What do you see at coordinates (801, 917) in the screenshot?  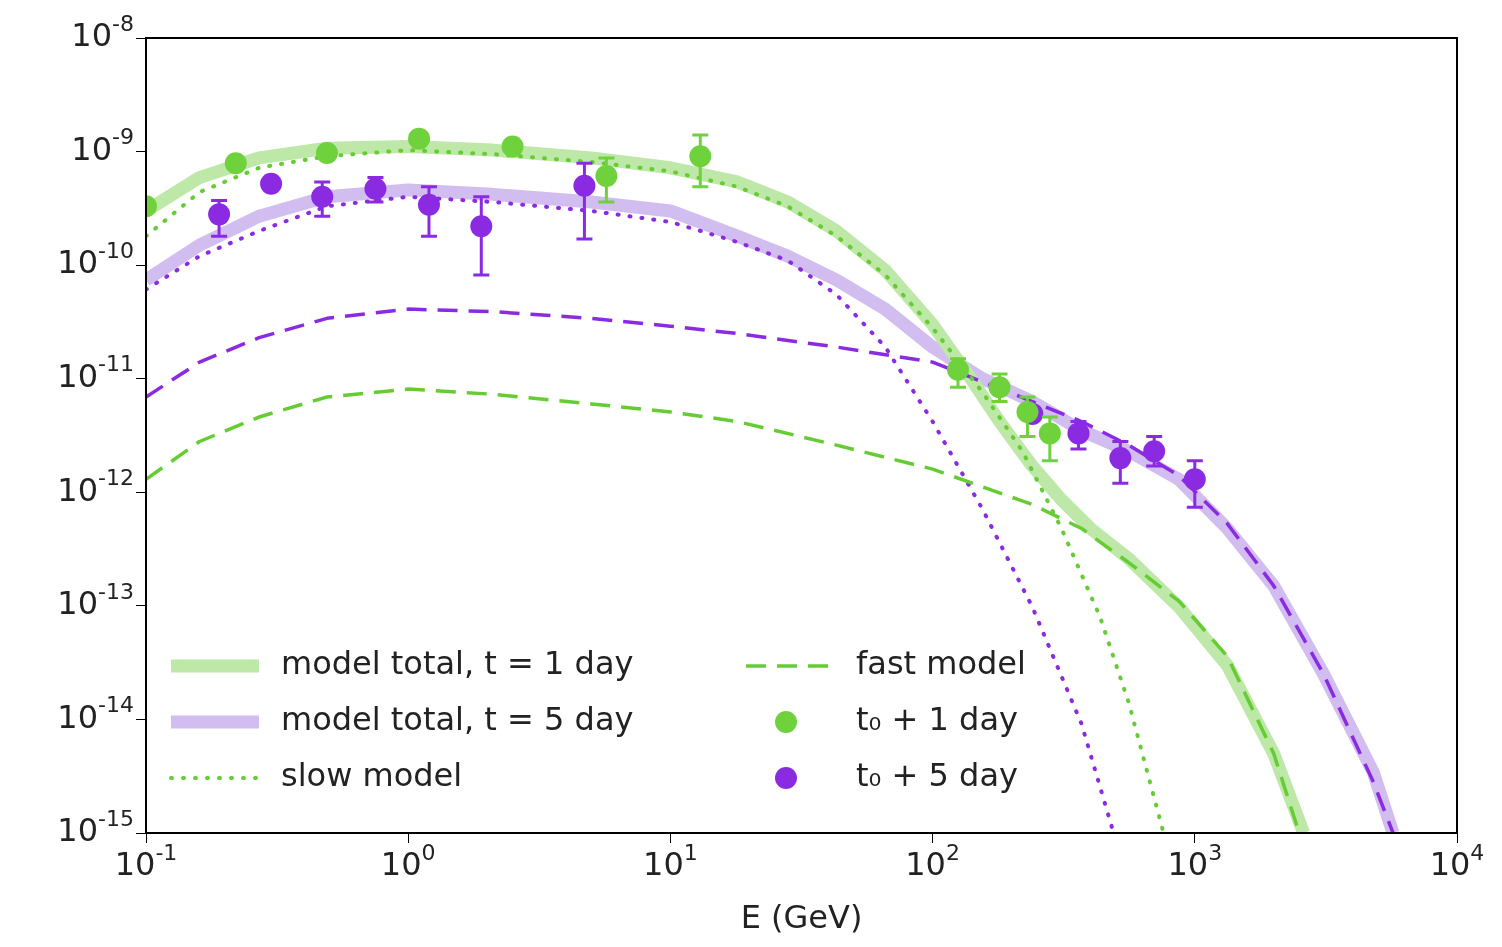 I see `x-axis-title: E (GeV)` at bounding box center [801, 917].